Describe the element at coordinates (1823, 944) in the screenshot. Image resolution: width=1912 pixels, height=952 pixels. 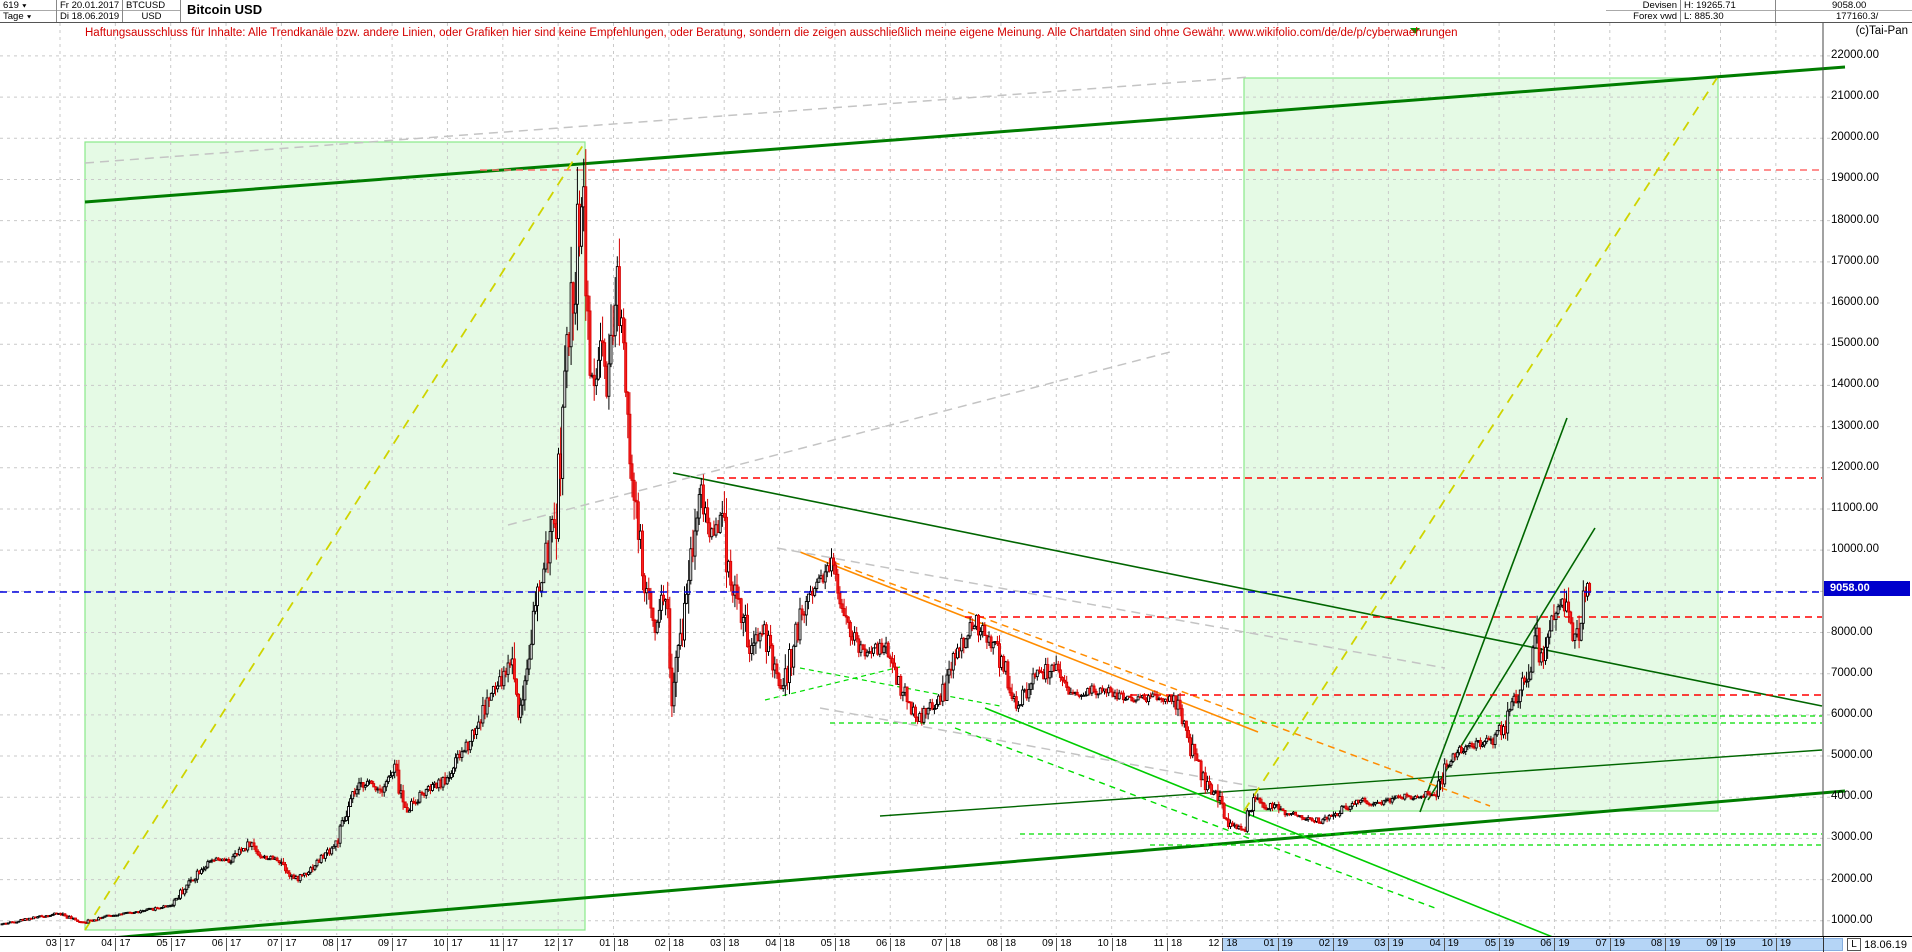
I see `axis-corner-divider` at that location.